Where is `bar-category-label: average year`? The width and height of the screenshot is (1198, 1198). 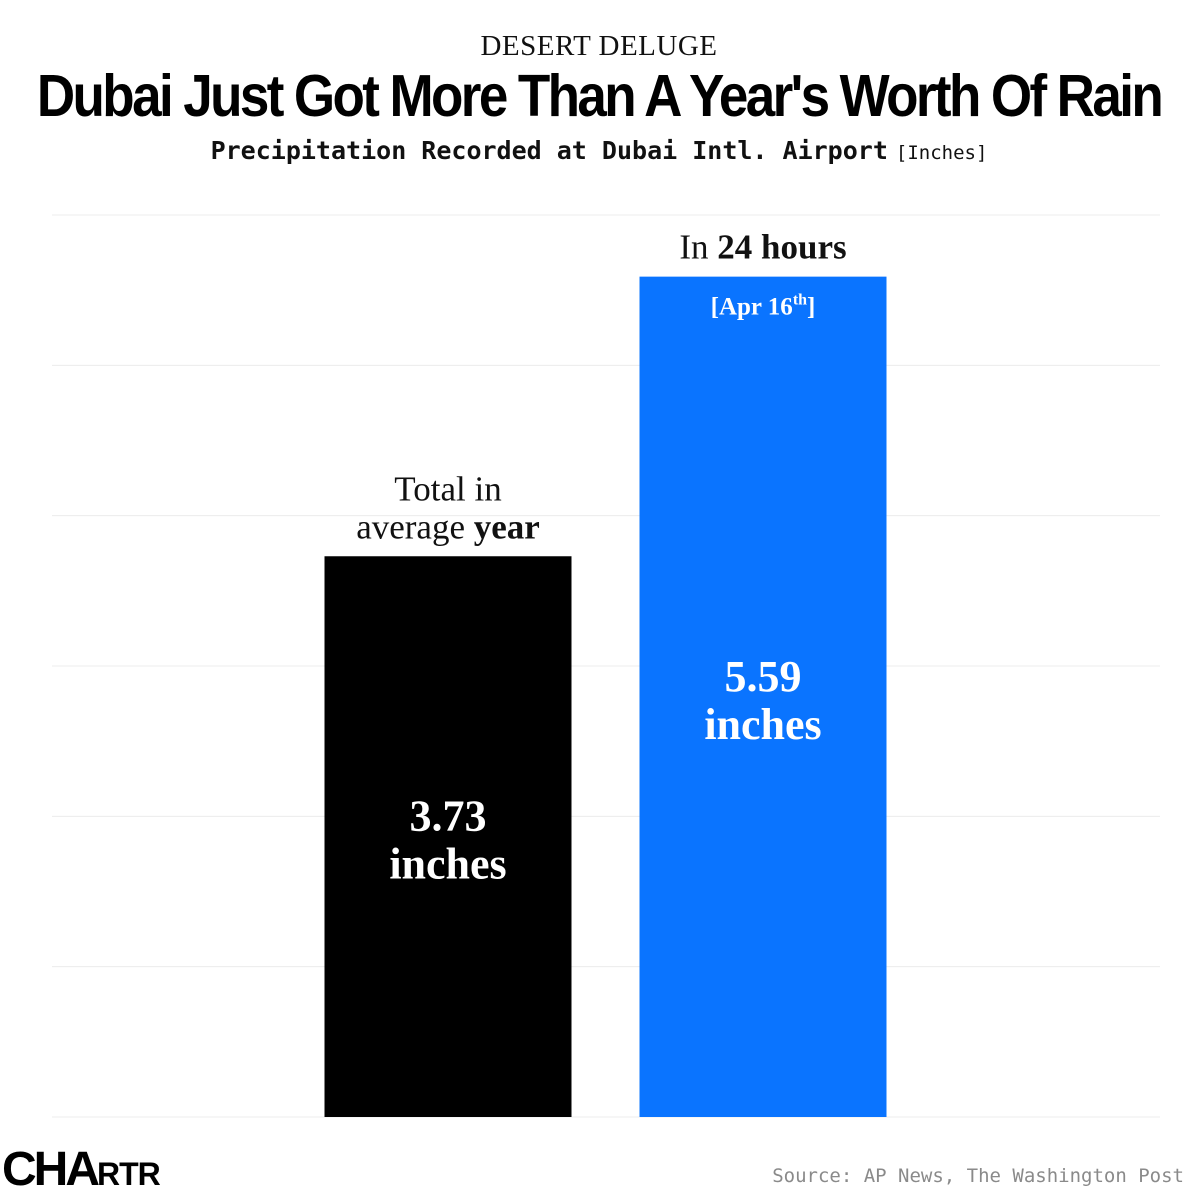 bar-category-label: average year is located at coordinates (448, 526).